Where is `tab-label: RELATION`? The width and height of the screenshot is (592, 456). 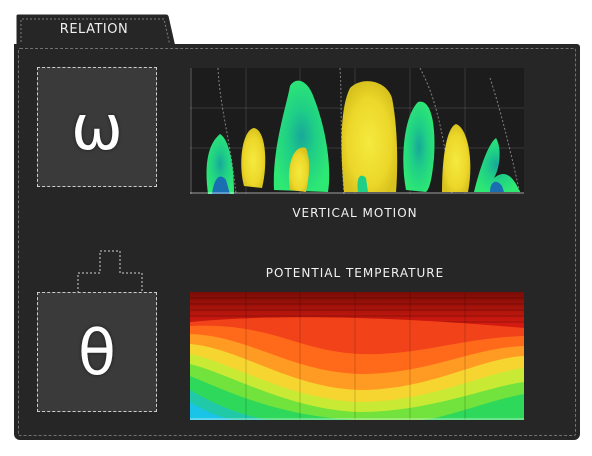
tab-label: RELATION is located at coordinates (94, 29).